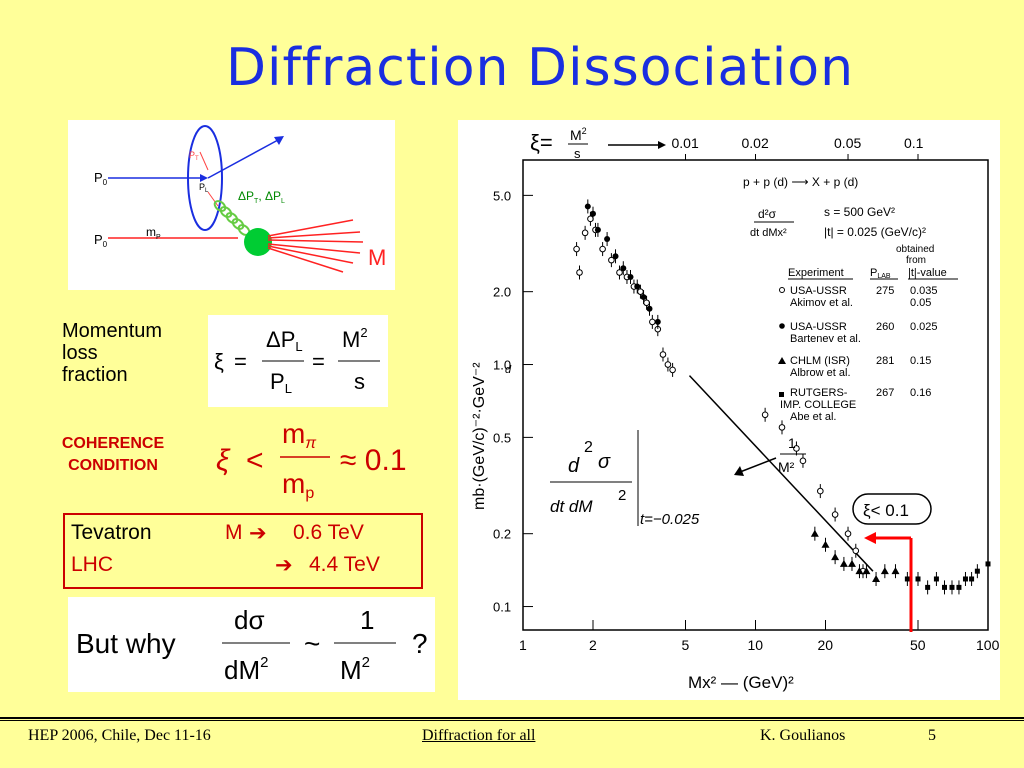 The height and width of the screenshot is (768, 1024). Describe the element at coordinates (502, 292) in the screenshot. I see `y-tick-label: 2.0` at that location.